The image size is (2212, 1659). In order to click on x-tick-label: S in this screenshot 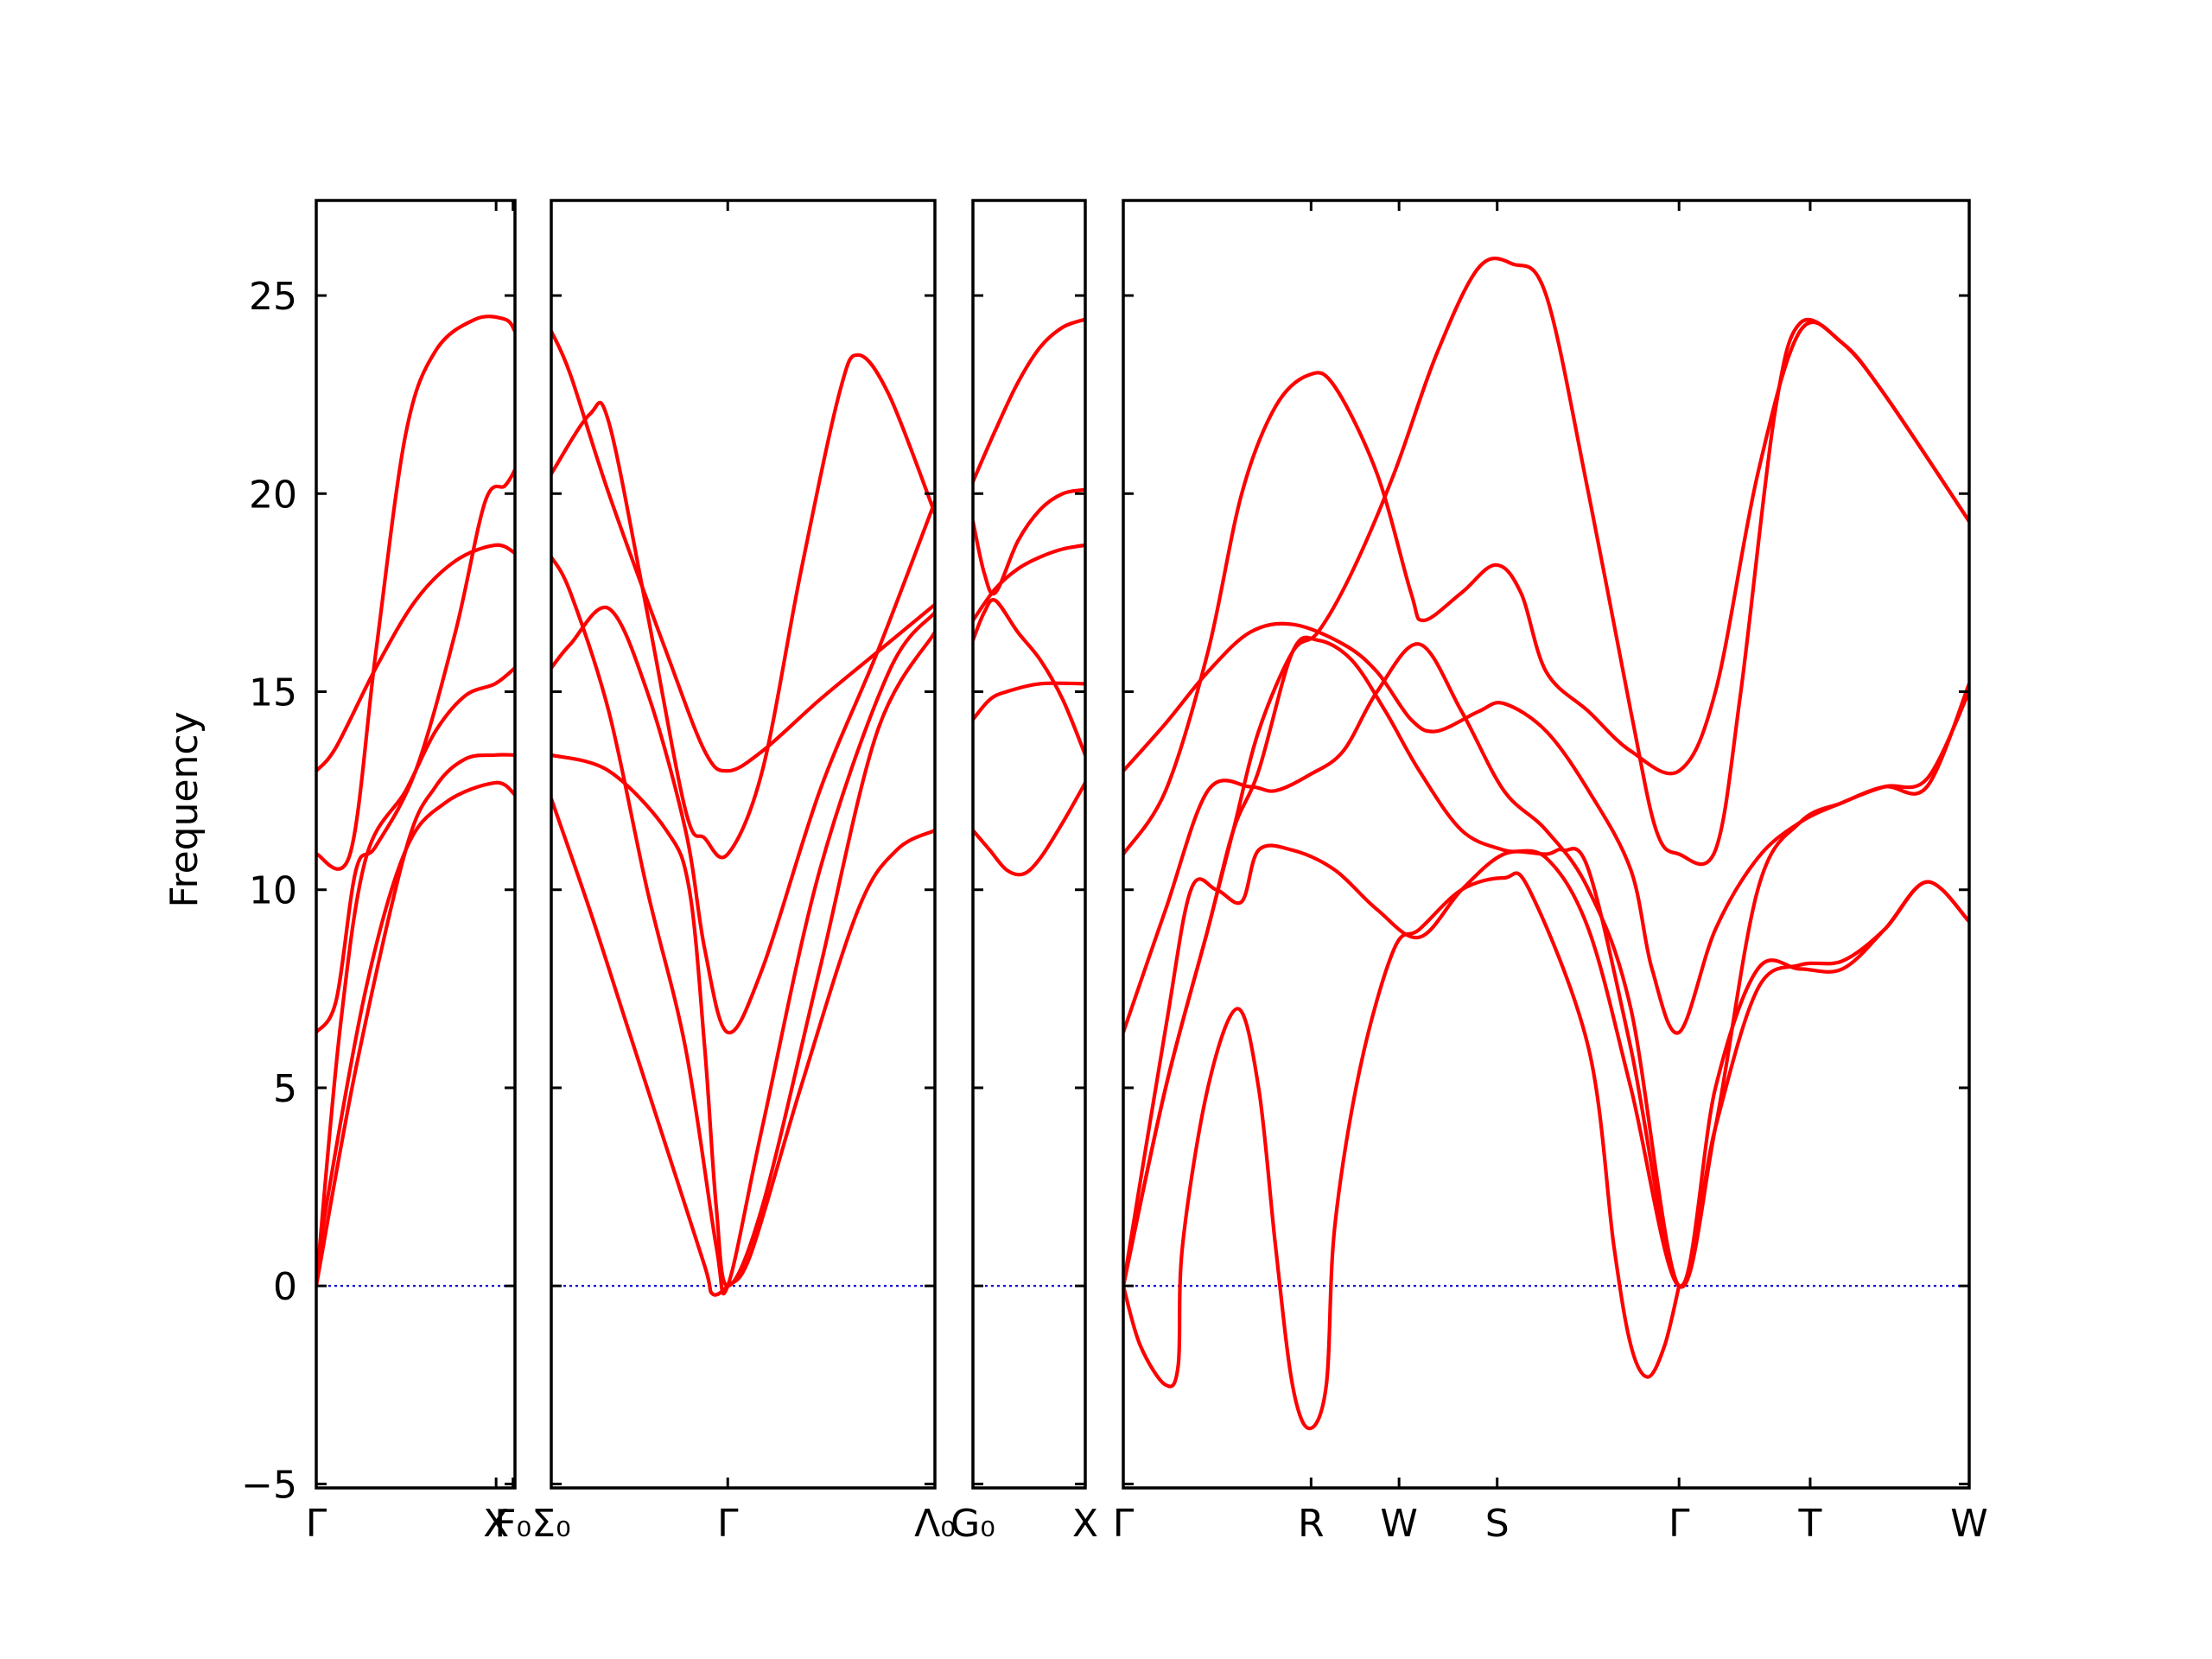, I will do `click(1497, 1524)`.